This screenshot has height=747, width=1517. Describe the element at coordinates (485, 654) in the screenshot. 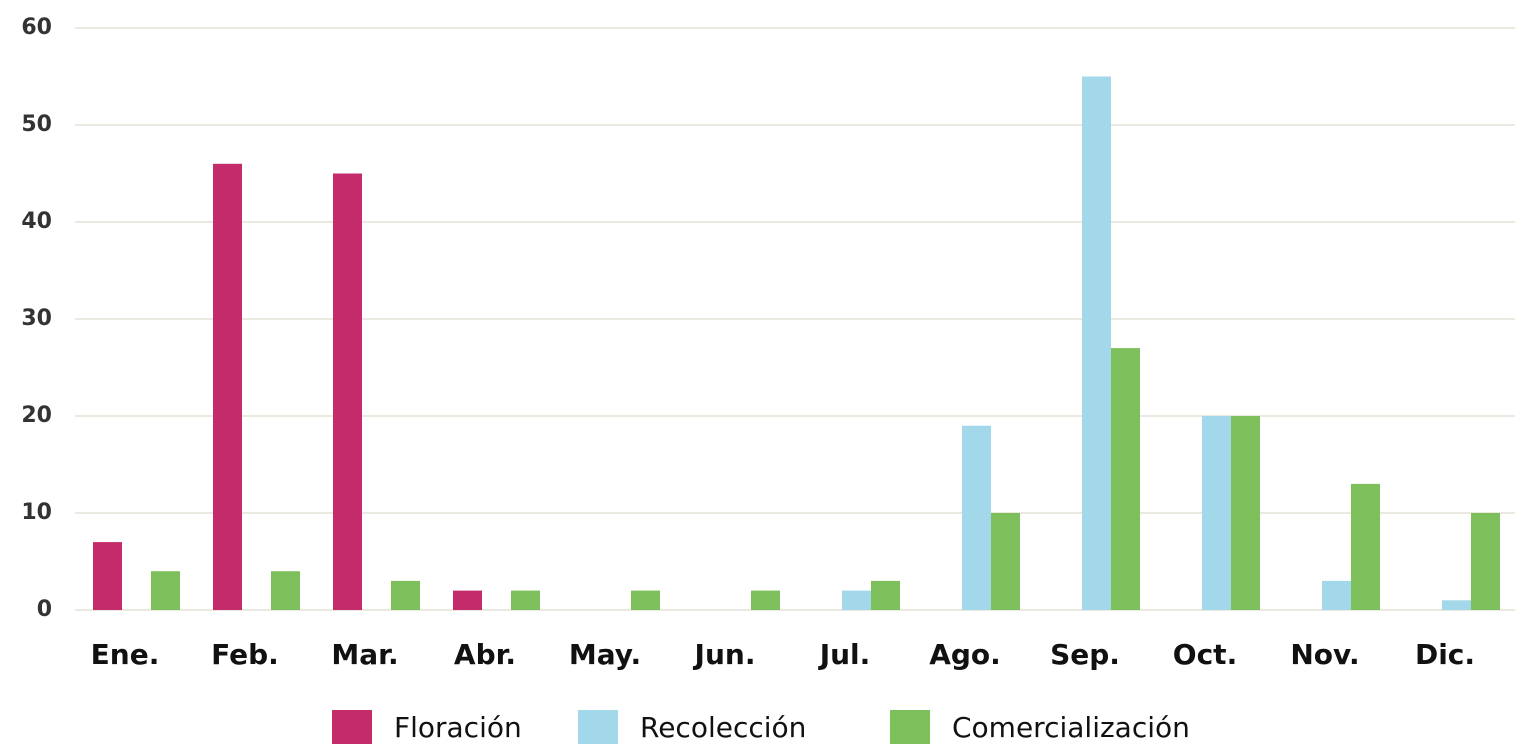

I see `x-tick-label: Abr.` at that location.